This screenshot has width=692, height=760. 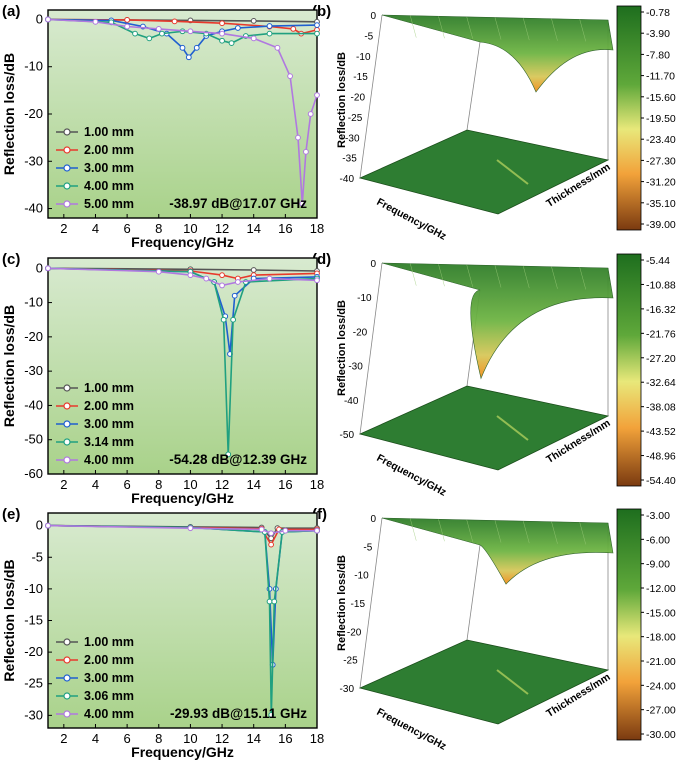 What do you see at coordinates (660, 77) in the screenshot?
I see `colorbar-label: -11.70` at bounding box center [660, 77].